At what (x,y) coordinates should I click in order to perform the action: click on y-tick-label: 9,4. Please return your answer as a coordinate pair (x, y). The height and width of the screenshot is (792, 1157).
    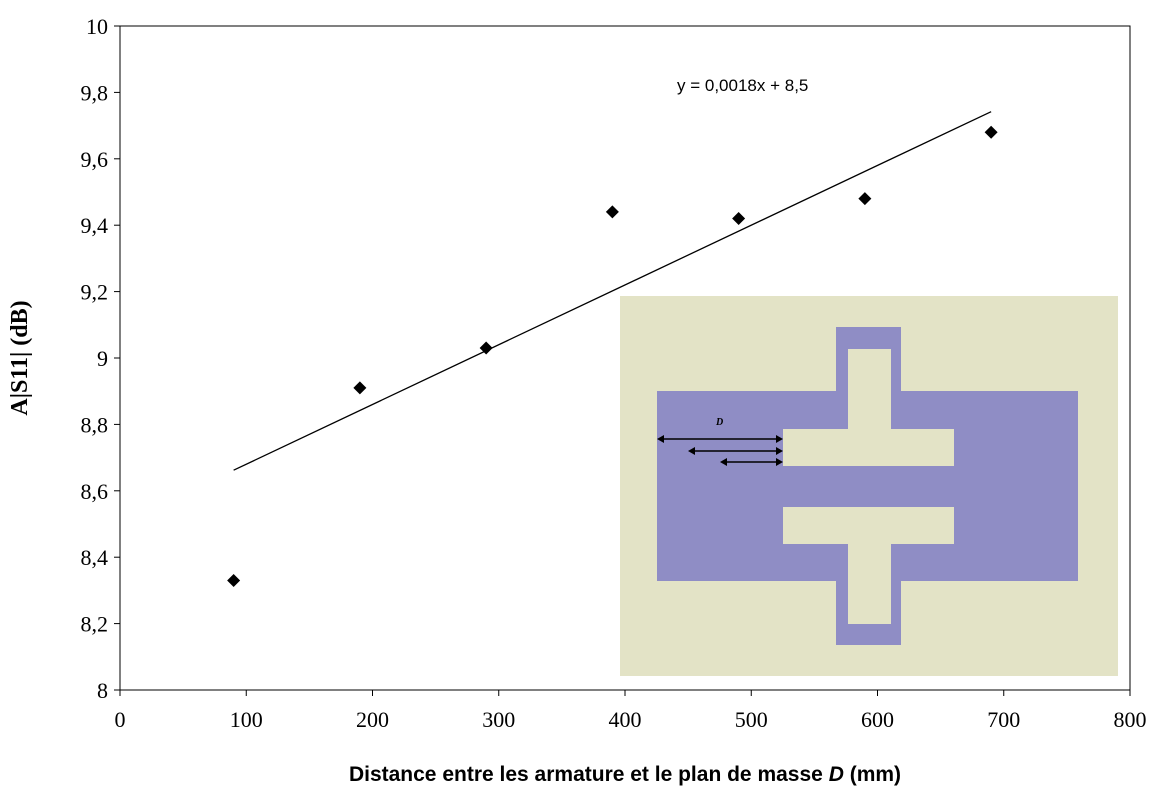
    Looking at the image, I should click on (95, 225).